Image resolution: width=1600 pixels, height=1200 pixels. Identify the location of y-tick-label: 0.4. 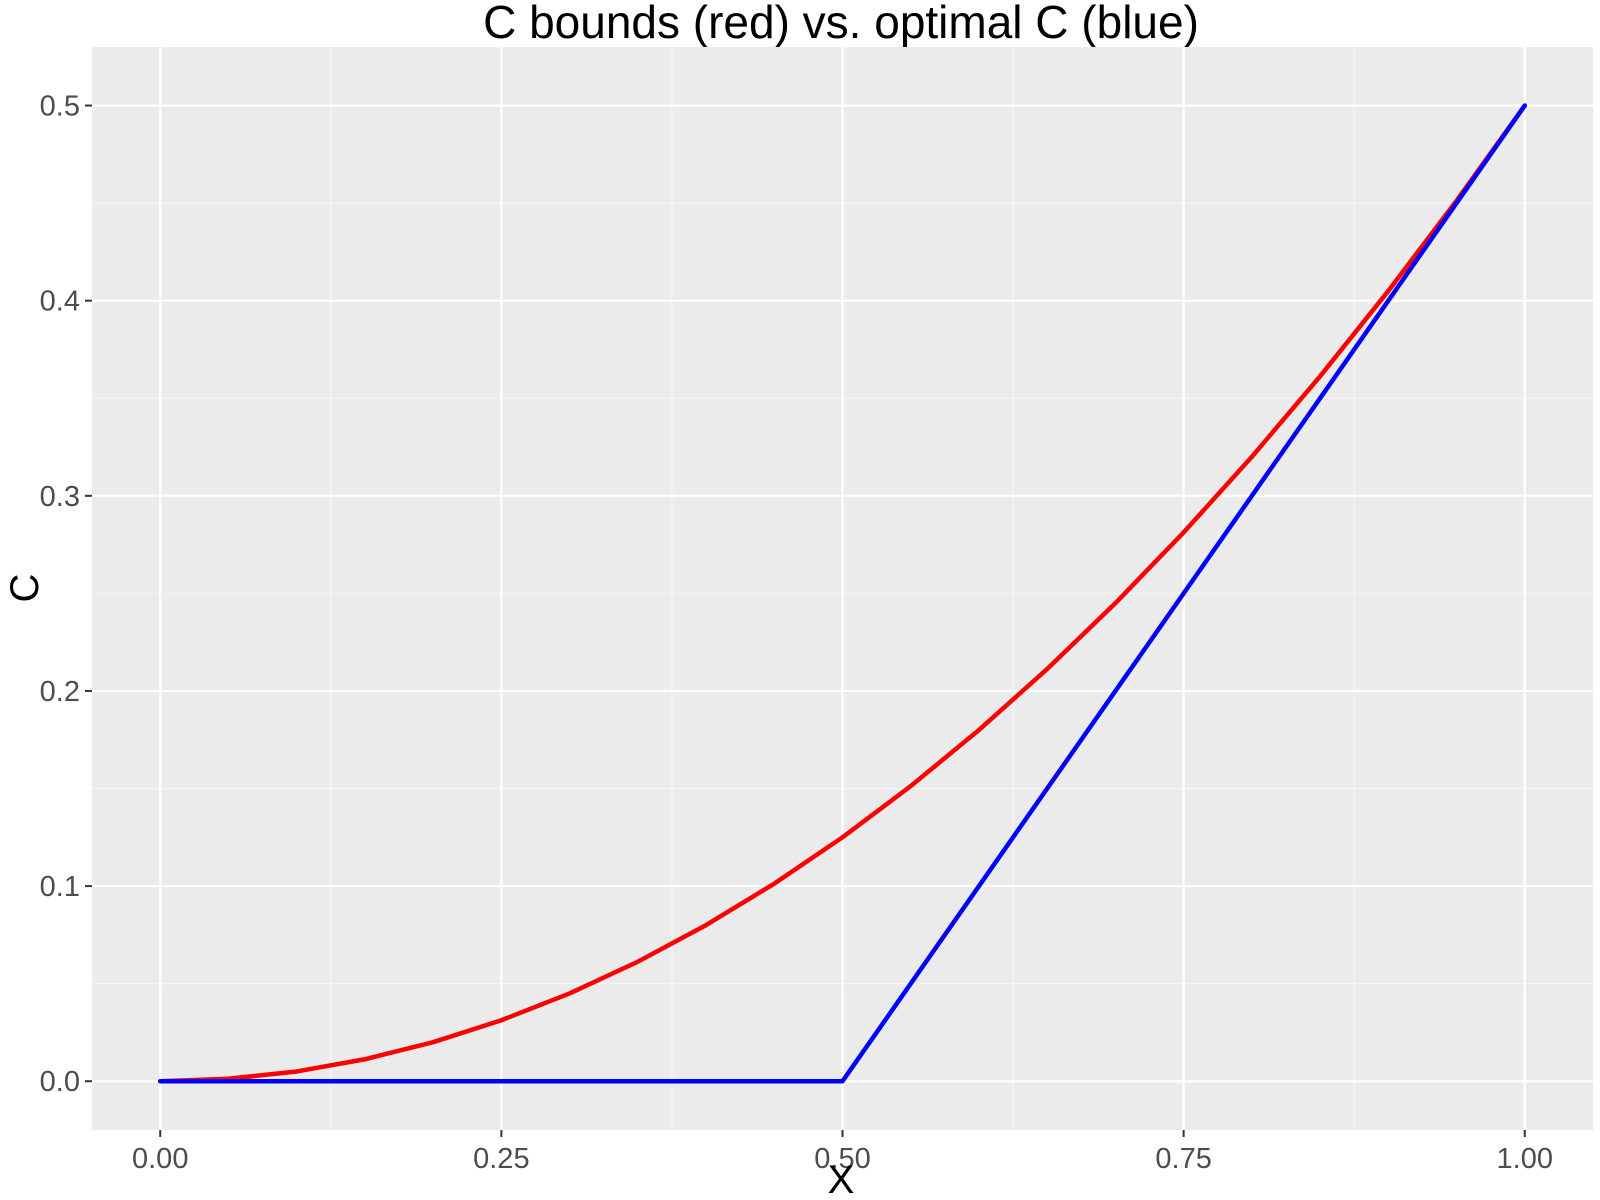
(60, 302).